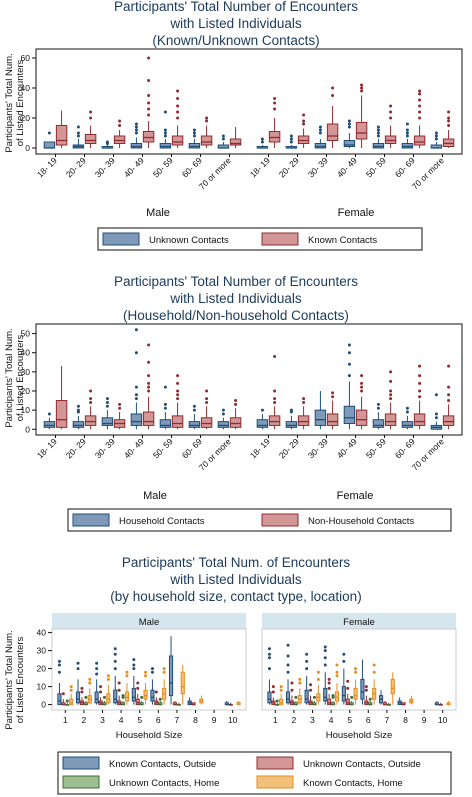 The width and height of the screenshot is (472, 797). I want to click on chart3-xtick-label-1-8: 9, so click(424, 720).